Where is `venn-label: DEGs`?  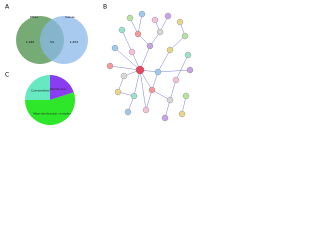
venn-label: DEGs is located at coordinates (34, 17).